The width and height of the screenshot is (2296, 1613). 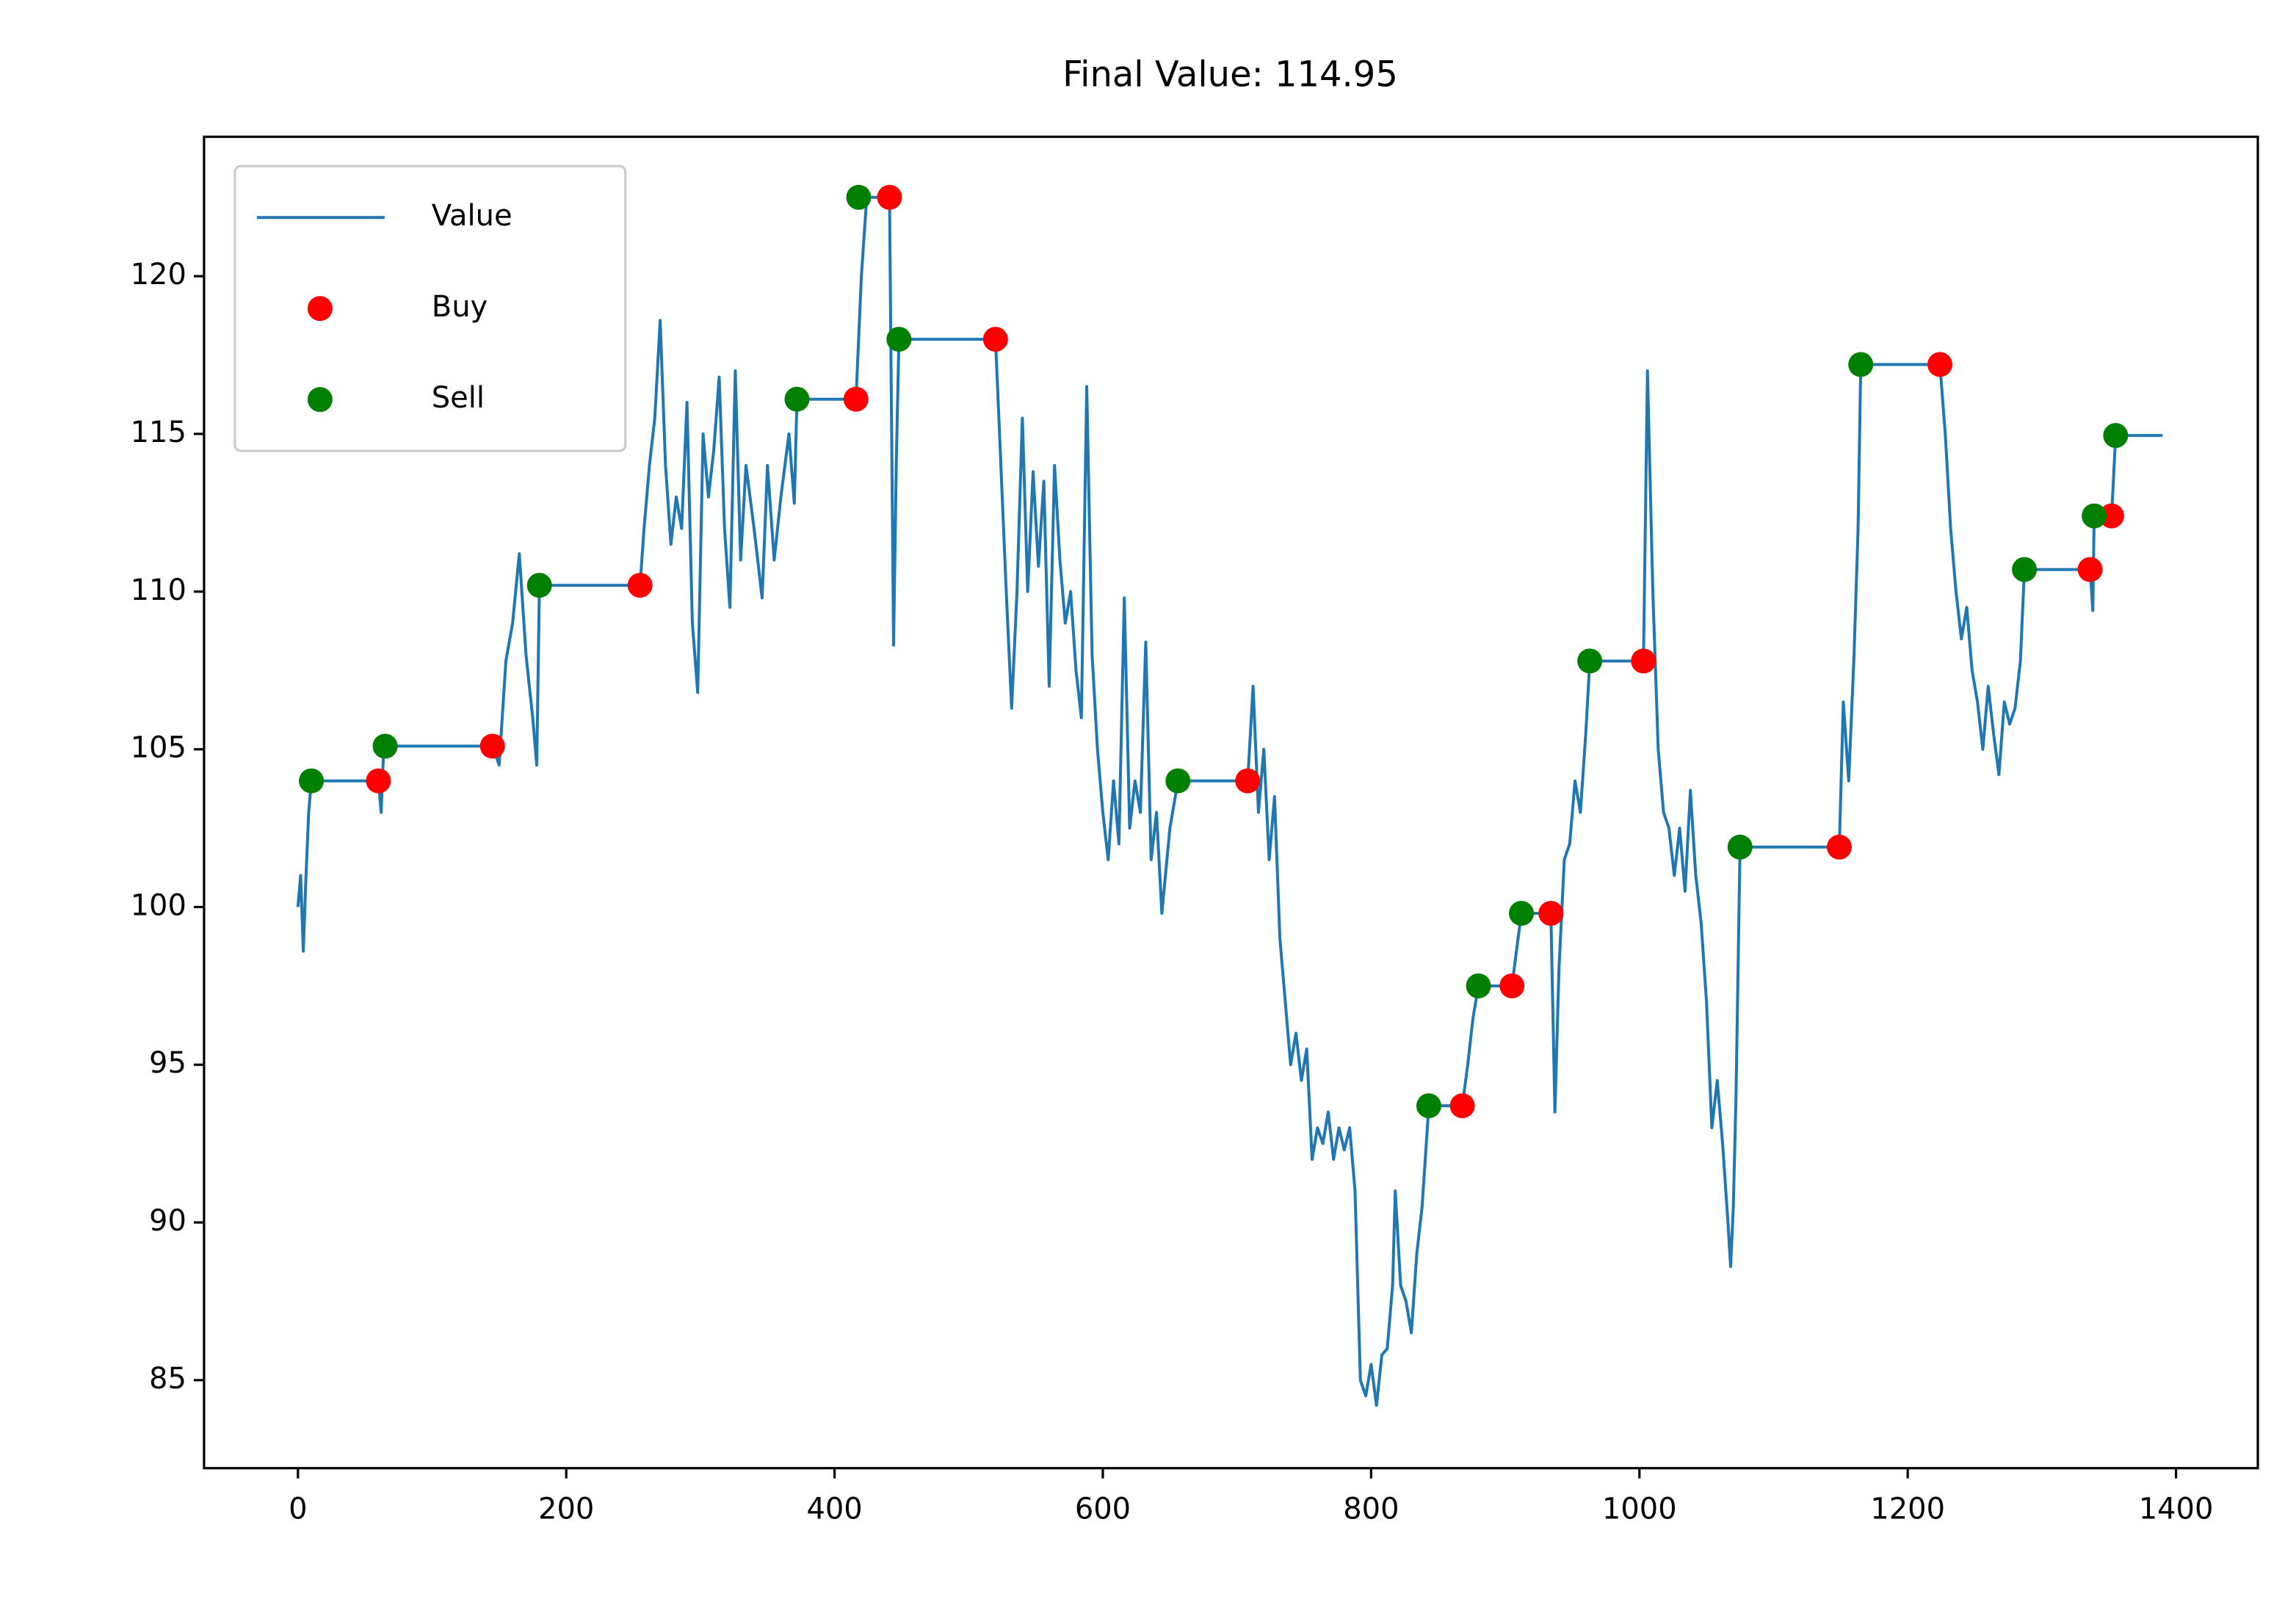 I want to click on x-tick-label: 800, so click(x=1371, y=1509).